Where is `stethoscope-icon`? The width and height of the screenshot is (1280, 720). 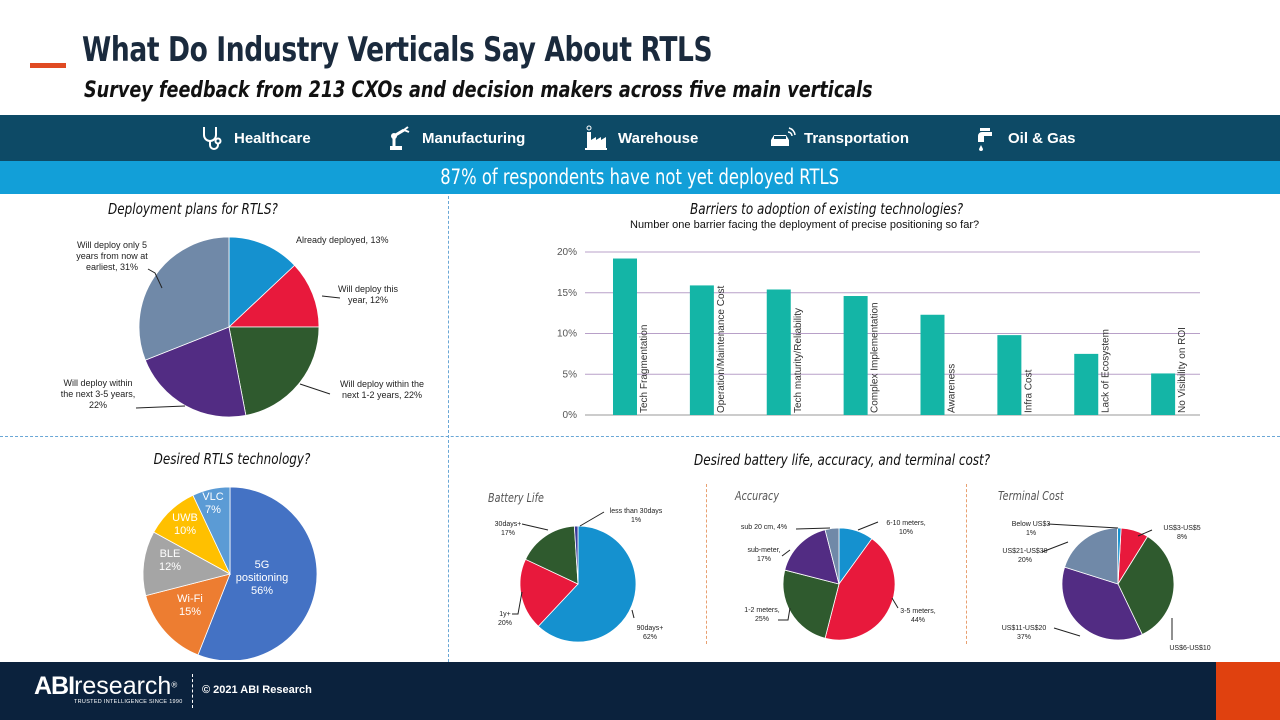
stethoscope-icon is located at coordinates (212, 138).